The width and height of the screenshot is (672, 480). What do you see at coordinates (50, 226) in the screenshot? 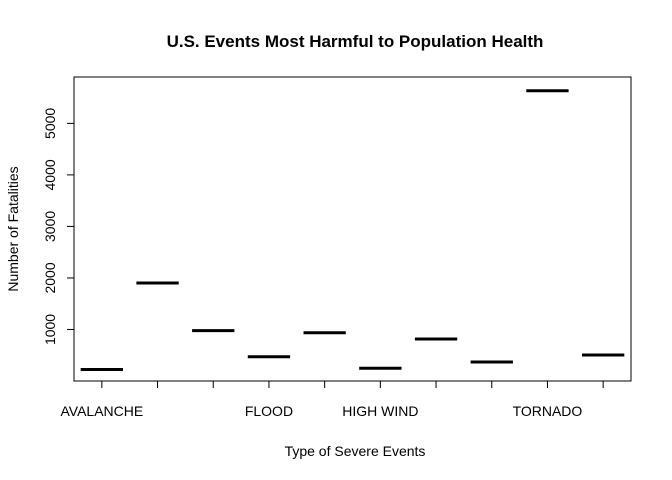
I see `y-tick-label: 3000` at bounding box center [50, 226].